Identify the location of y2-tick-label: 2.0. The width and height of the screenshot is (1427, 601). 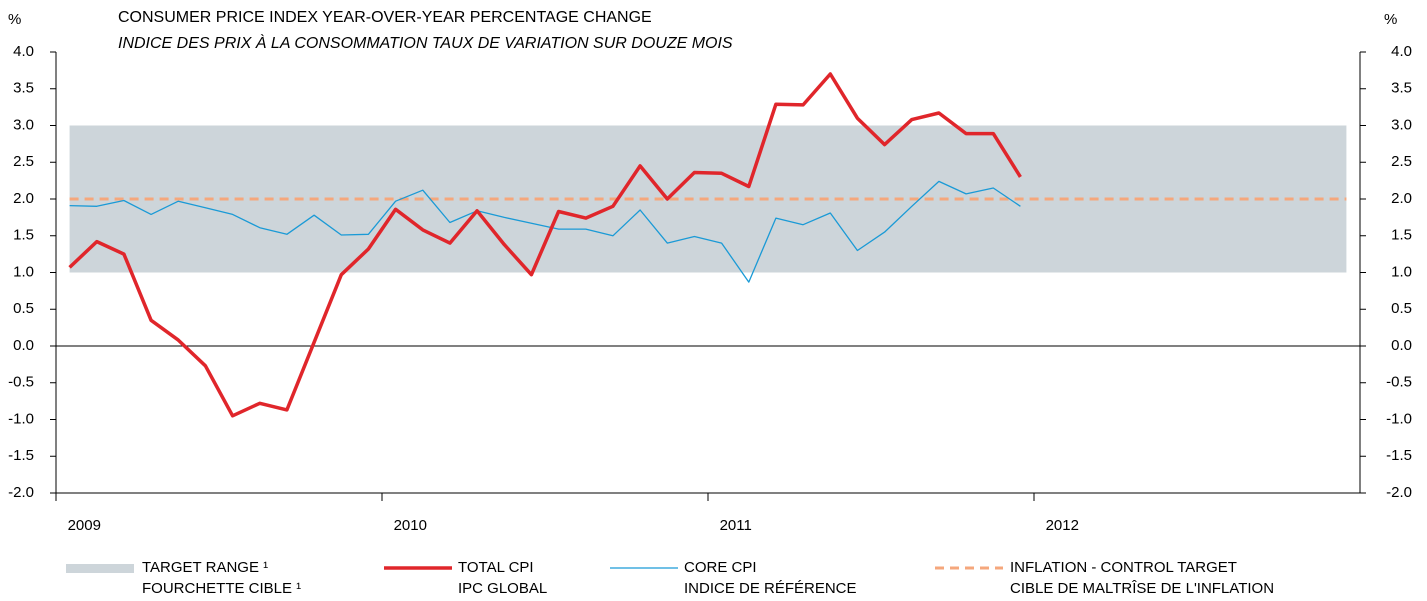
(1401, 198).